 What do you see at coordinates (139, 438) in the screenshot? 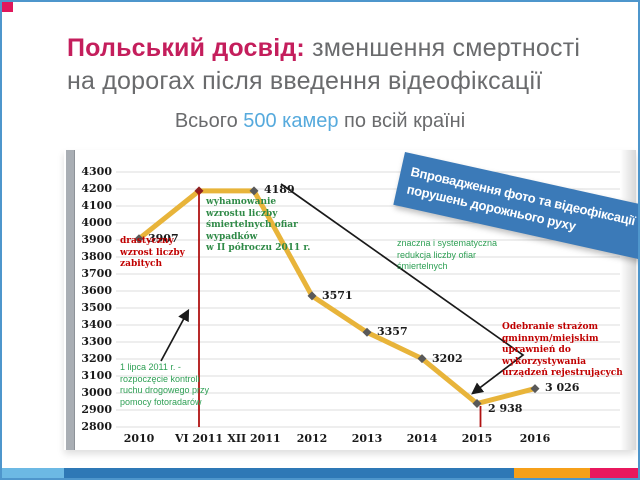
I see `x-axis-tick-label: 2010` at bounding box center [139, 438].